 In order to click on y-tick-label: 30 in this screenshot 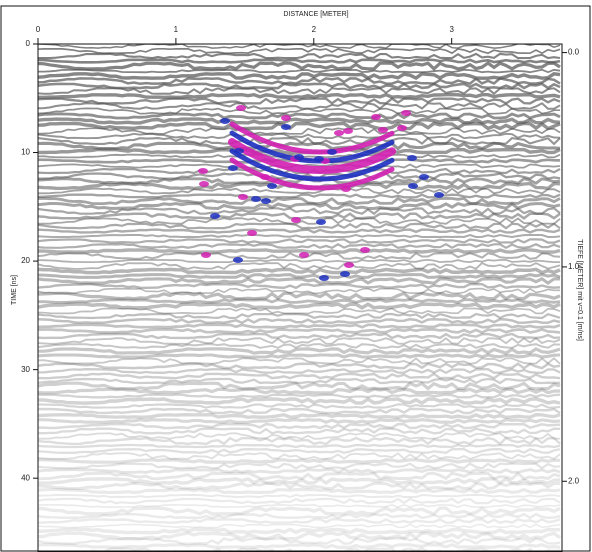, I will do `click(25, 369)`.